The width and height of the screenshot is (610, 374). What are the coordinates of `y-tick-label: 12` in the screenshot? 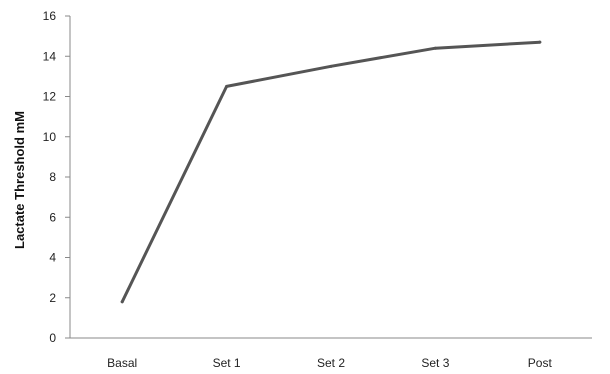 It's located at (50, 97).